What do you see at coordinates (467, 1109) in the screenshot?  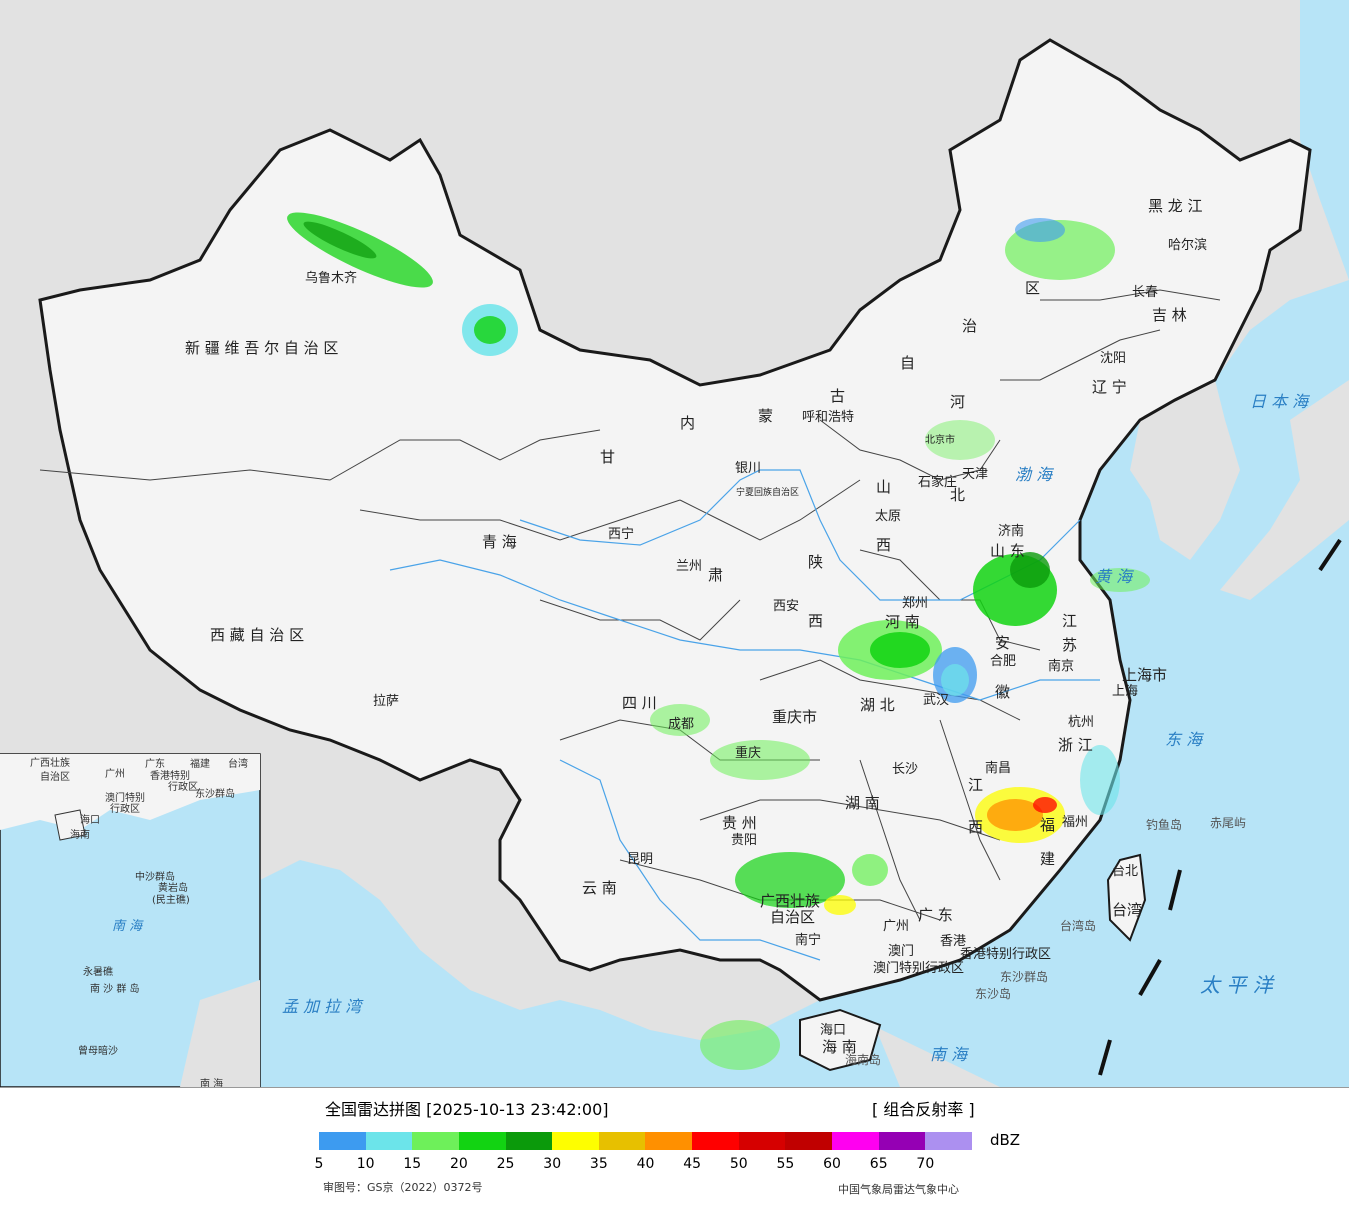 I see `legend-title: 全国雷达拼图 [2025-10-13 23:42:00]` at bounding box center [467, 1109].